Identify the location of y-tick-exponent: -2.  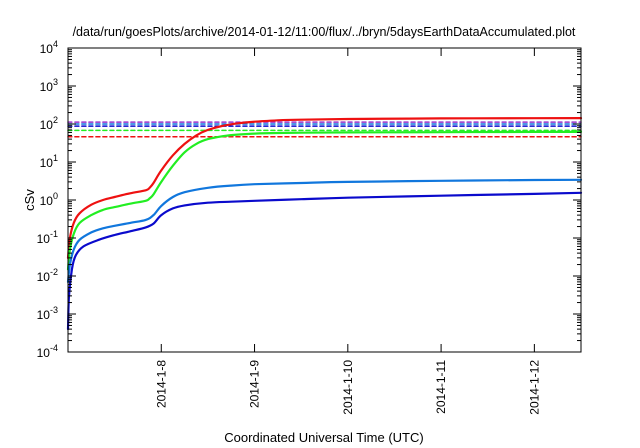
(54, 272).